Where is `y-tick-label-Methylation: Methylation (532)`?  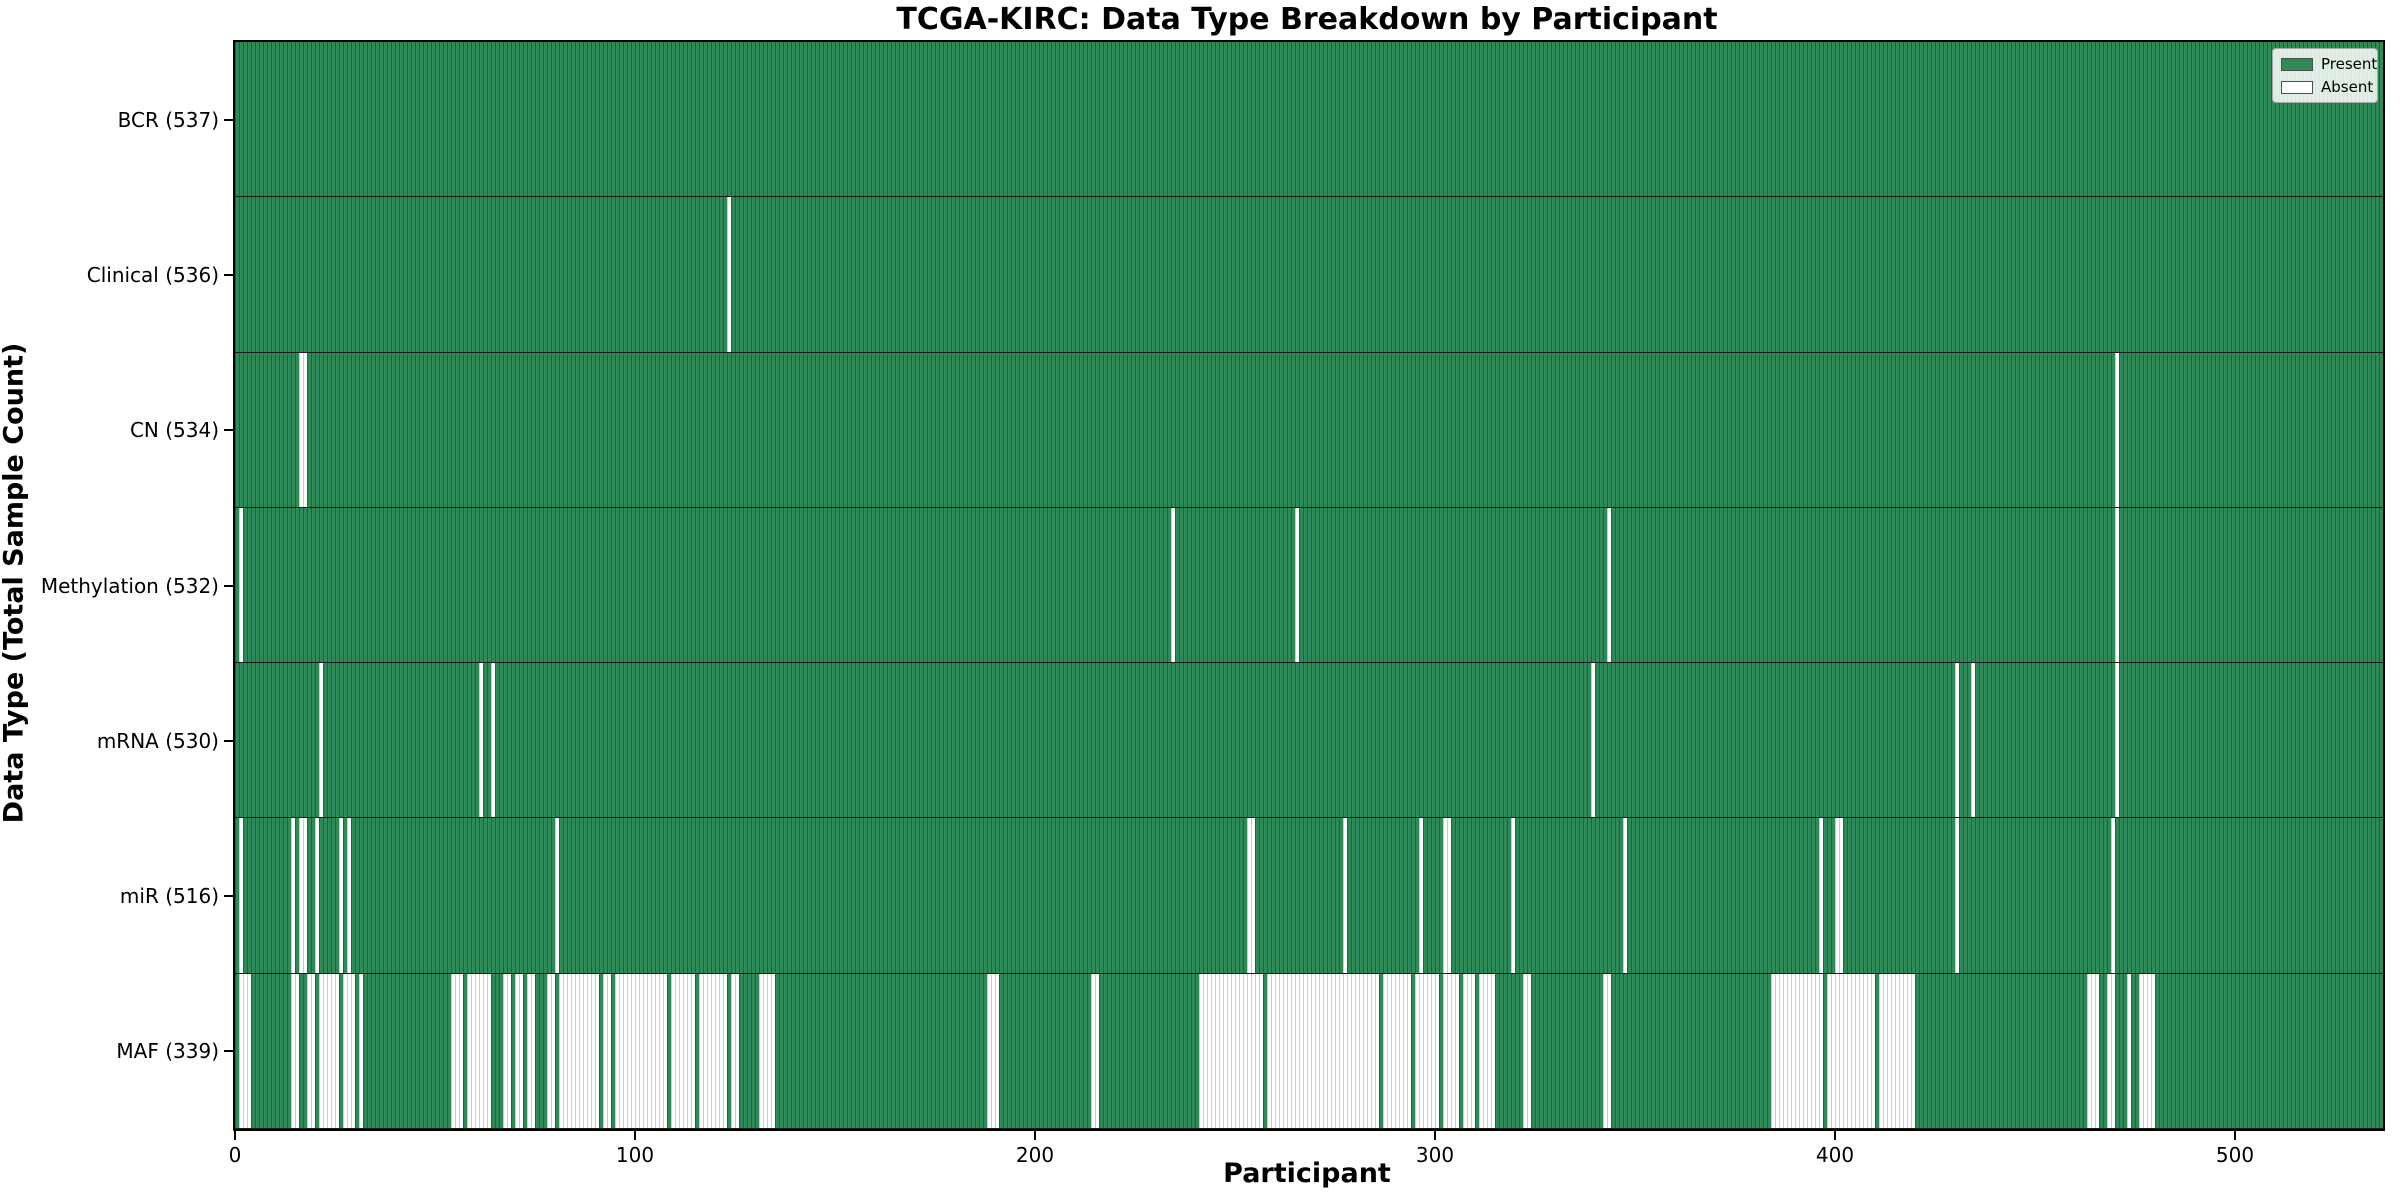 y-tick-label-Methylation: Methylation (532) is located at coordinates (129, 585).